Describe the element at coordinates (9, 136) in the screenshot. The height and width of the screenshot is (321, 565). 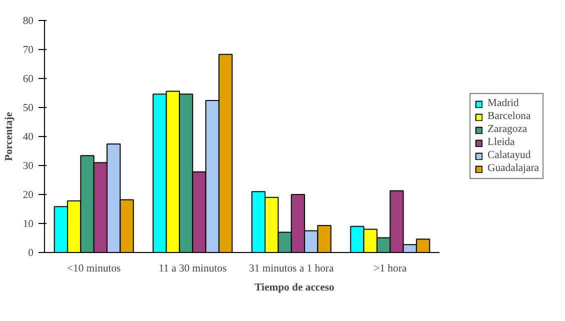
I see `y-axis-title: Porcentaje` at that location.